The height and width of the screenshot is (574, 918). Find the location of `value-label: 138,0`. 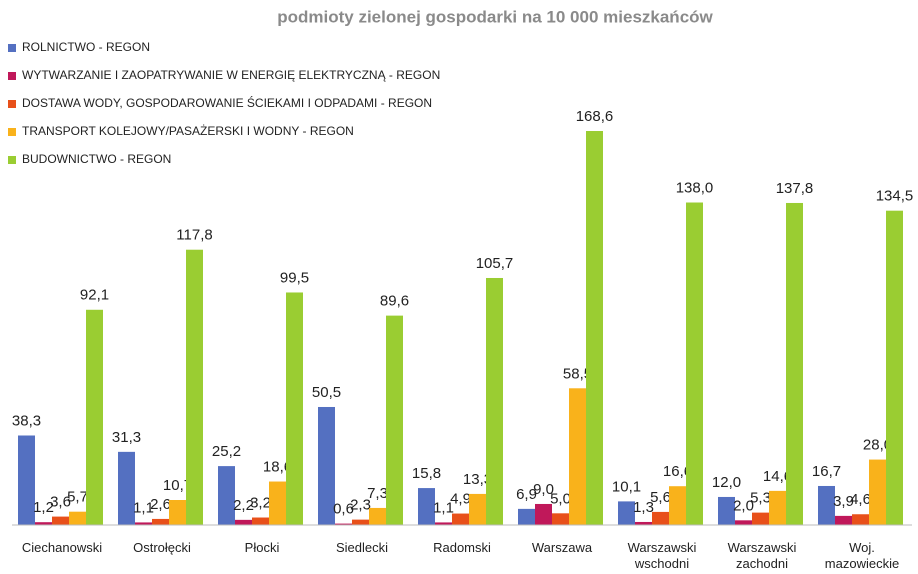

value-label: 138,0 is located at coordinates (695, 187).